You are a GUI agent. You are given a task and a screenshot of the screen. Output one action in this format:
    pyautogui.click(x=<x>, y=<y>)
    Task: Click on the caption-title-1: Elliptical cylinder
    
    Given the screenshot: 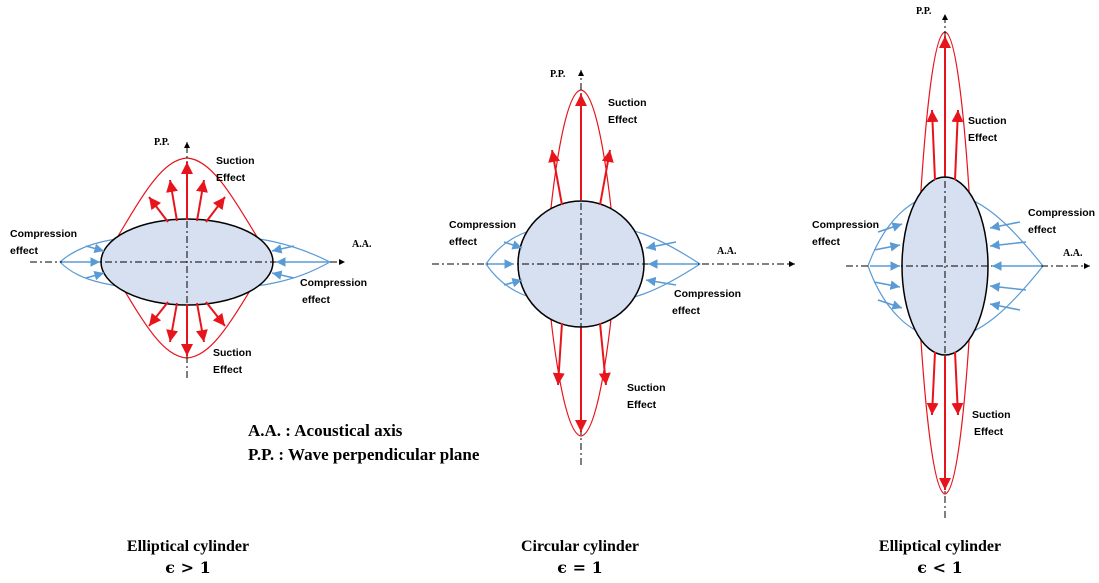 What is the action you would take?
    pyautogui.click(x=188, y=546)
    